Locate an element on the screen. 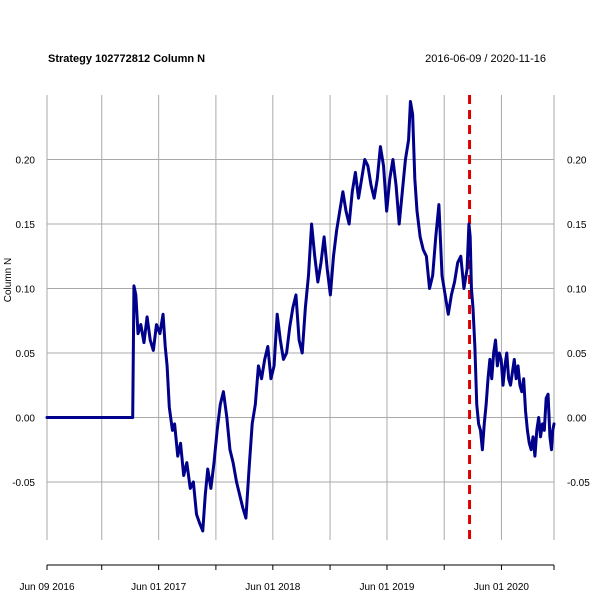 This screenshot has height=600, width=600. x-tick-label: Jun 01 2018 is located at coordinates (272, 587).